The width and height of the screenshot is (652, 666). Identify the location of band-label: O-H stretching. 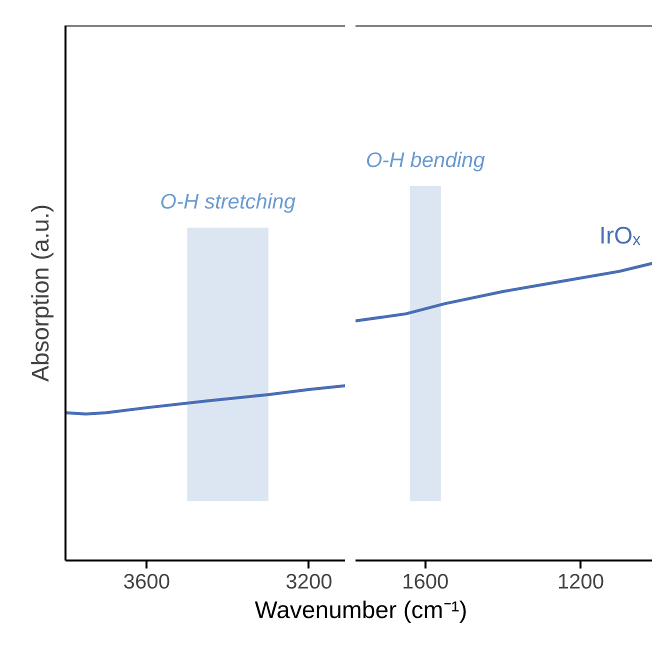
(228, 202).